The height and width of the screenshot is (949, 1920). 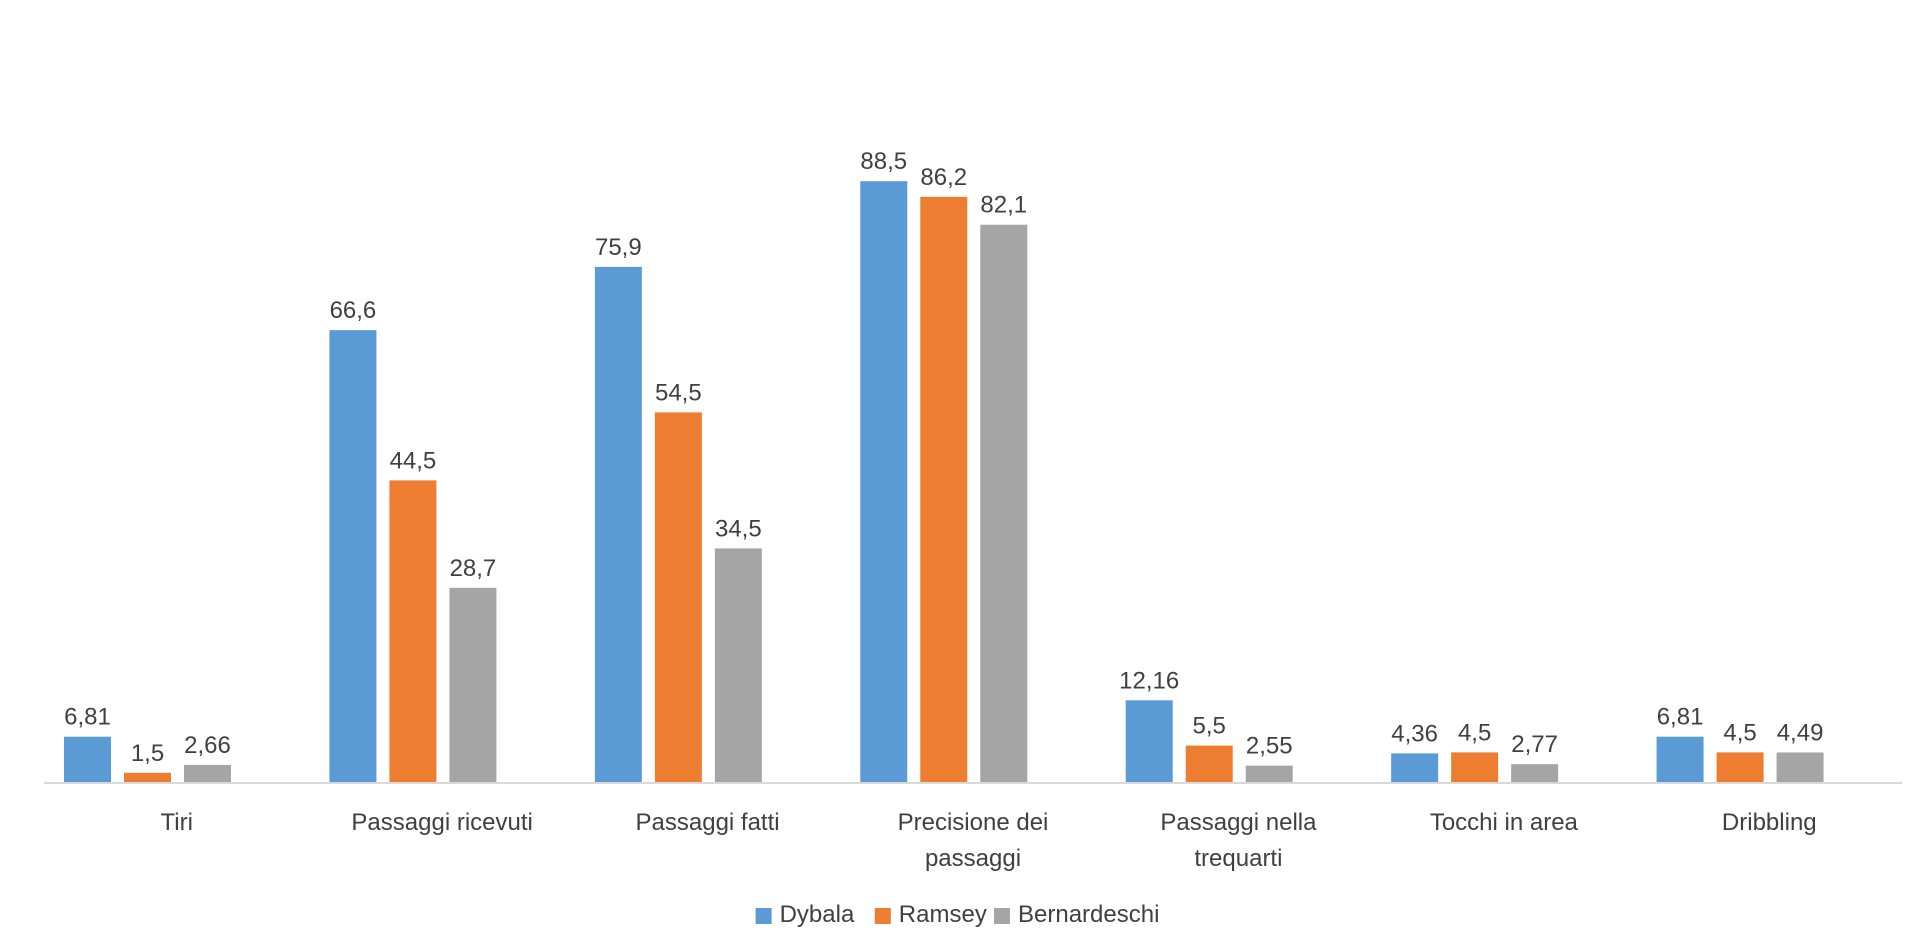 What do you see at coordinates (1474, 732) in the screenshot?
I see `data-label-ramsey-tocchi-in-area: 4,5` at bounding box center [1474, 732].